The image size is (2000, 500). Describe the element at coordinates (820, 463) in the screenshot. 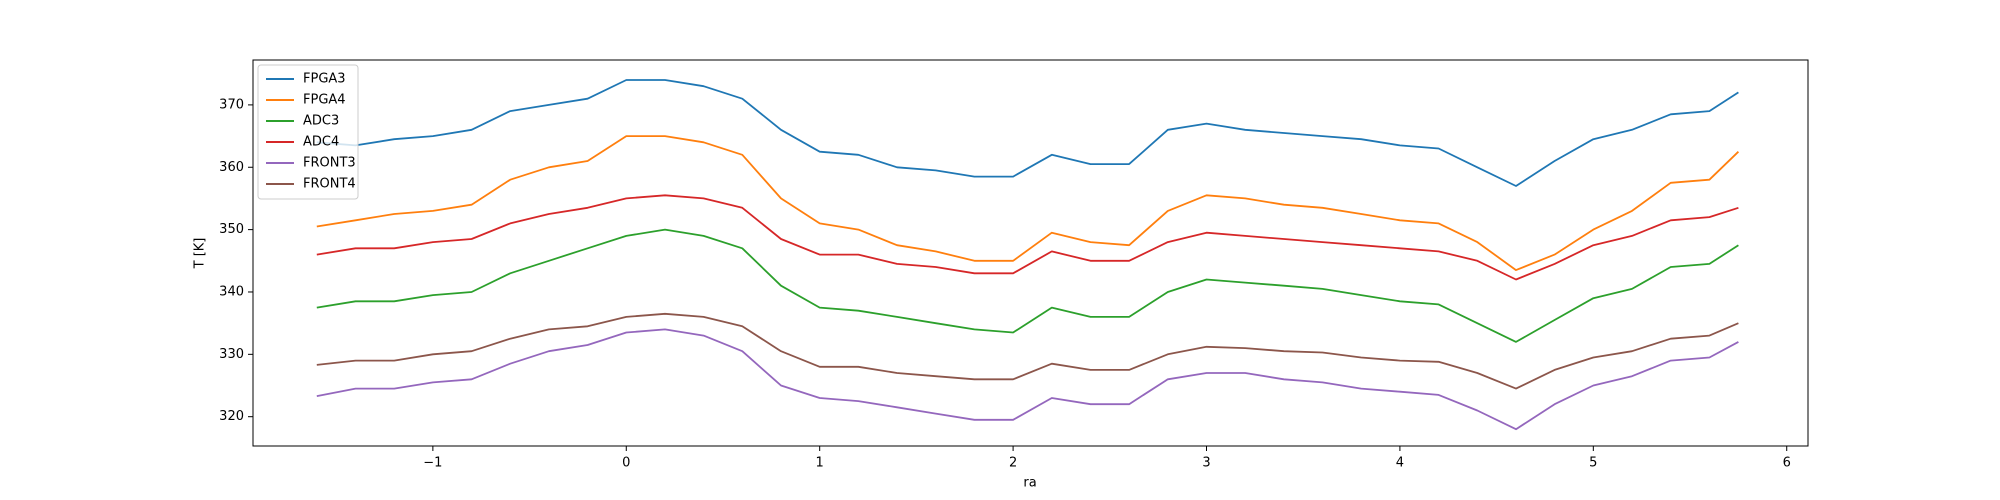

I see `x-tick-label: 1` at that location.